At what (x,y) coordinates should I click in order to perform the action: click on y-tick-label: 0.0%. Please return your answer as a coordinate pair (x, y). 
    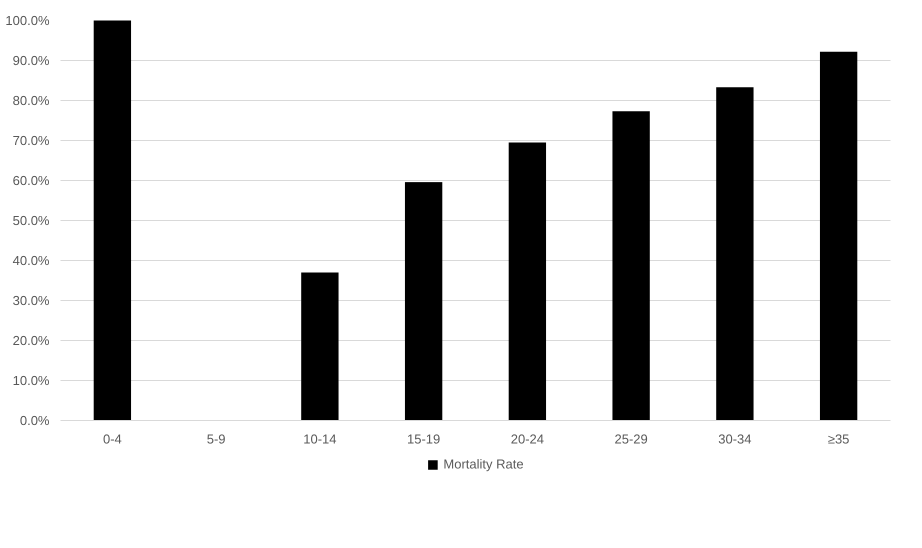
    Looking at the image, I should click on (35, 420).